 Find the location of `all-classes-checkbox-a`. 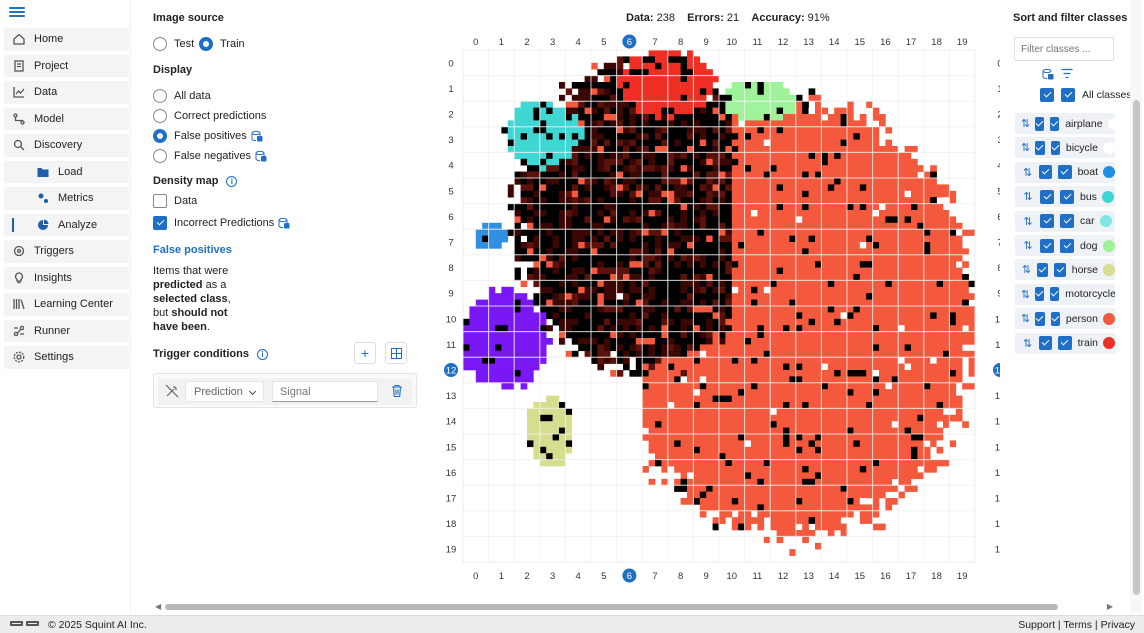

all-classes-checkbox-a is located at coordinates (1047, 95).